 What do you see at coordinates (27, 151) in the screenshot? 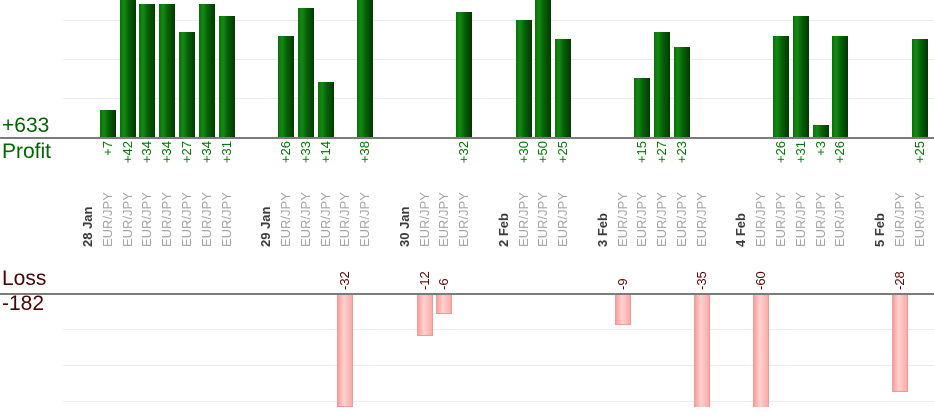
I see `profit-label: Profit` at bounding box center [27, 151].